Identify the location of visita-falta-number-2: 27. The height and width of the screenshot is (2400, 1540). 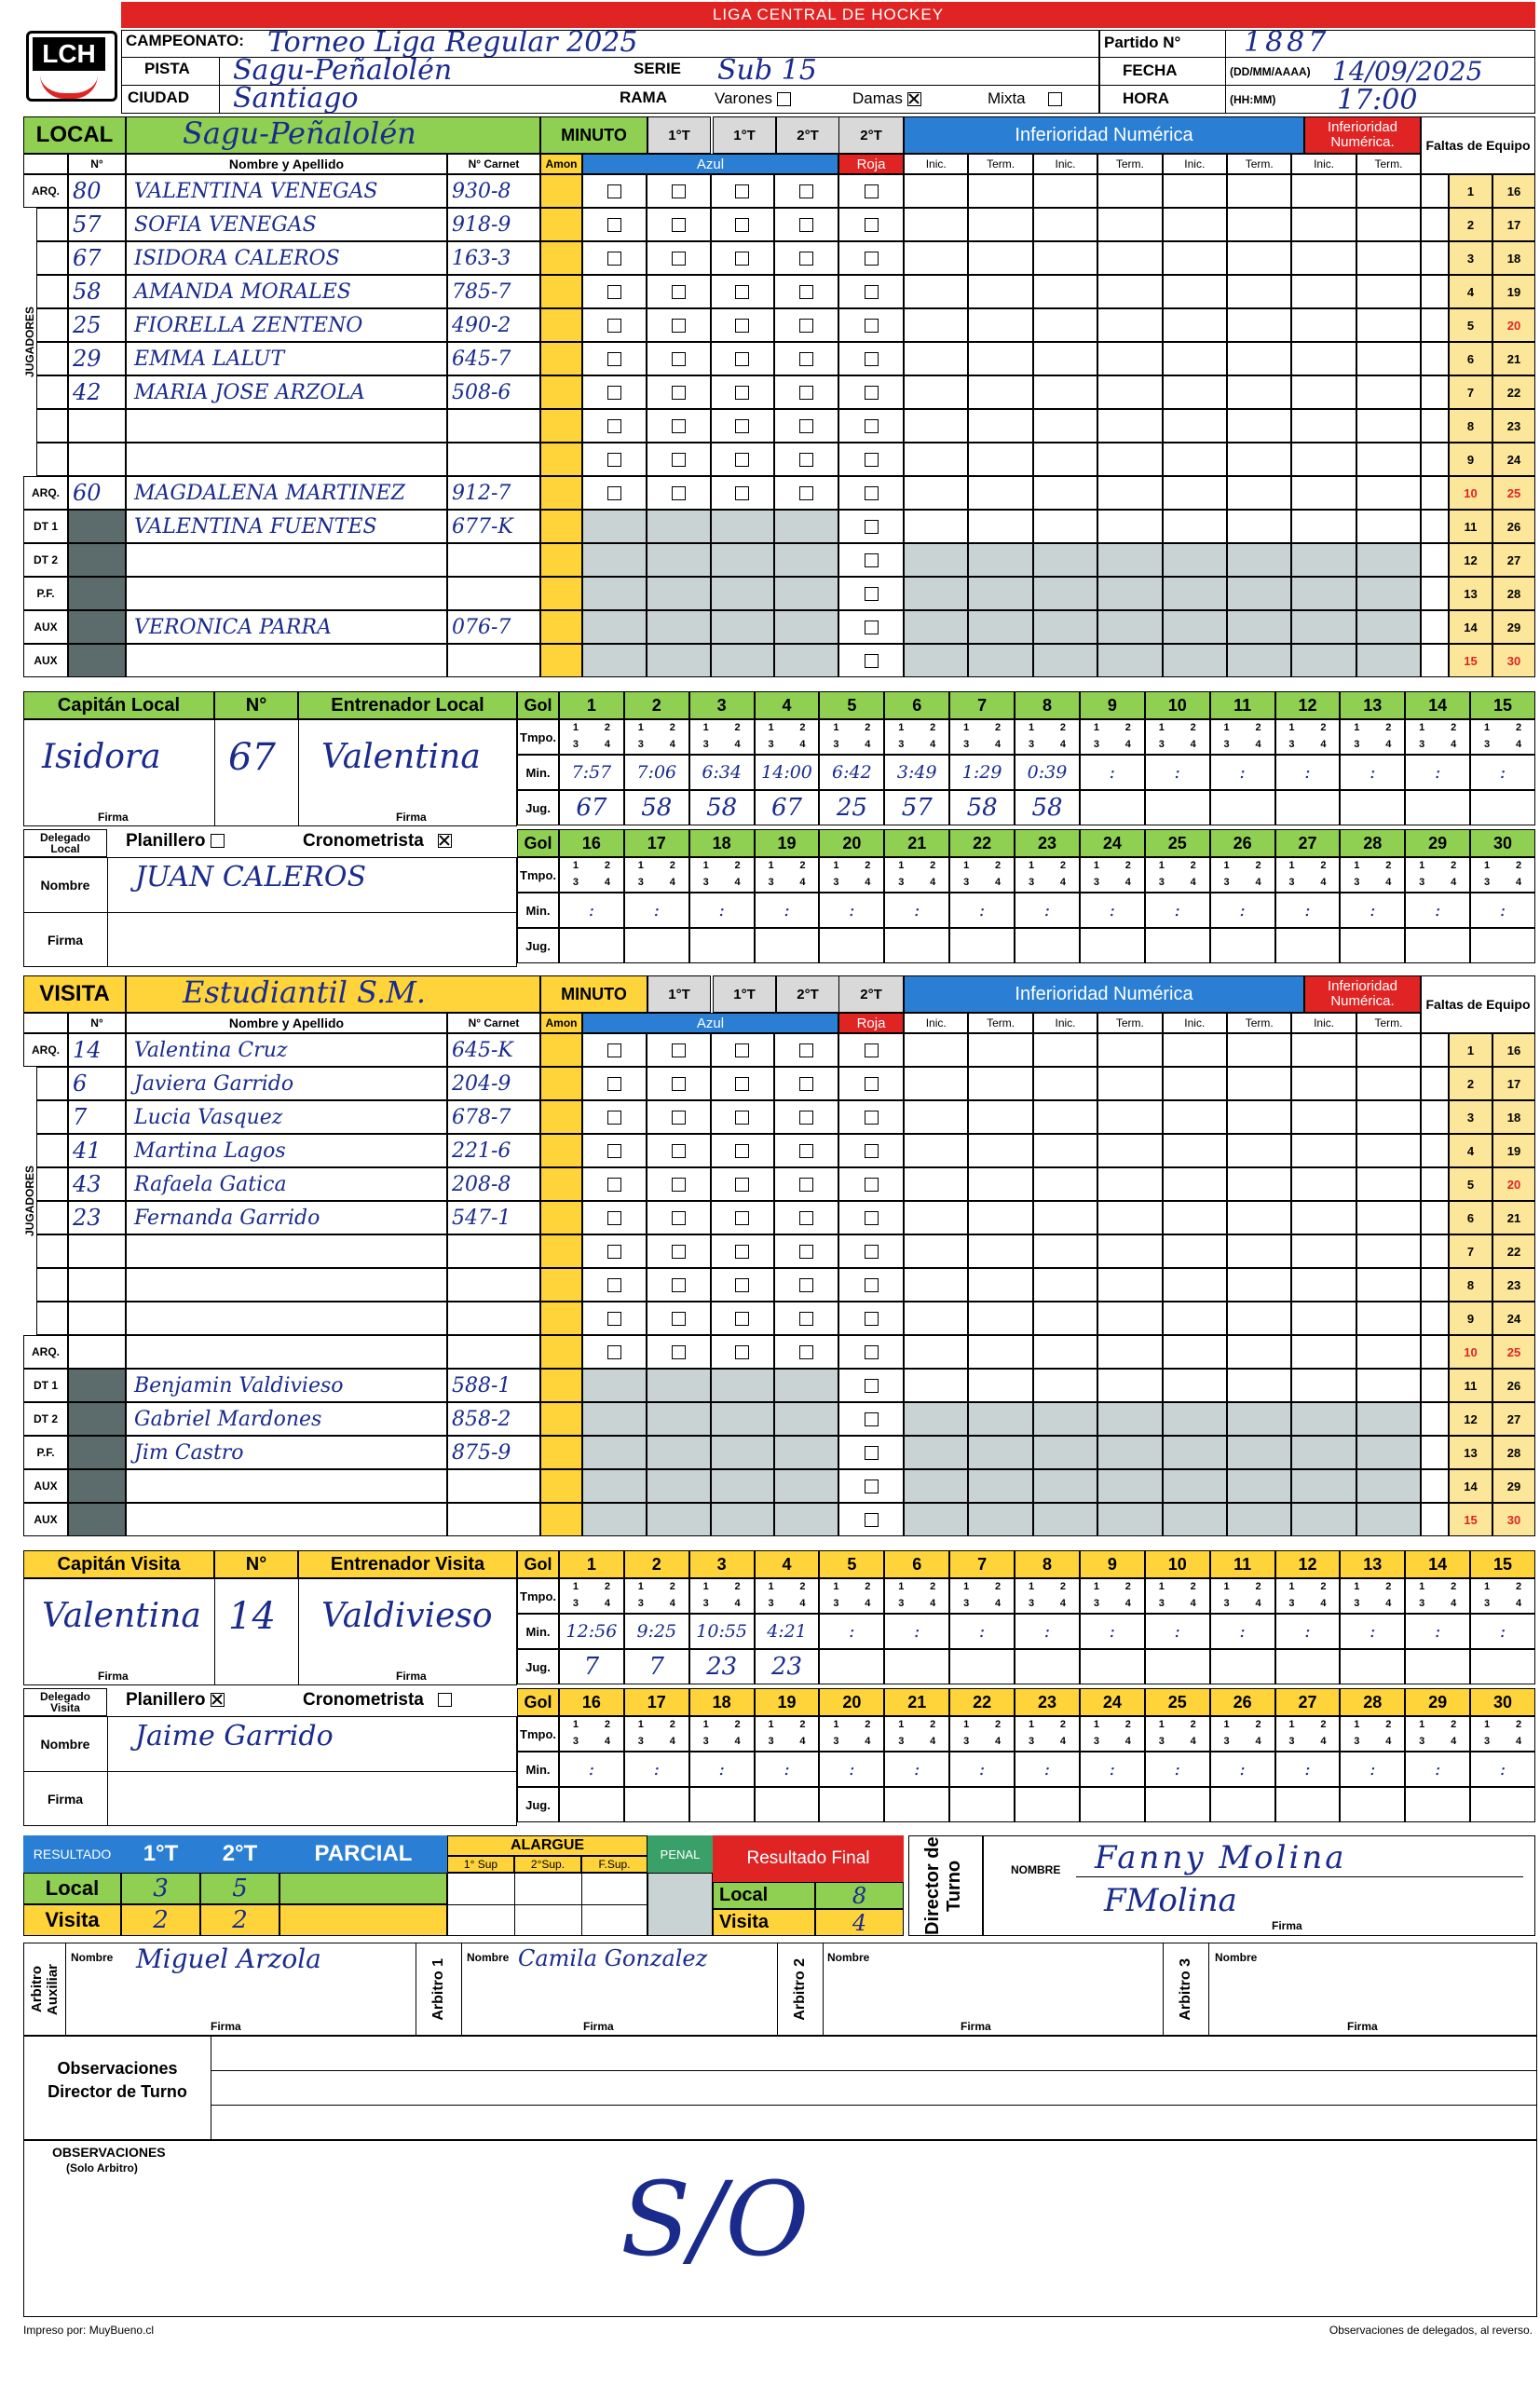
(1513, 1419).